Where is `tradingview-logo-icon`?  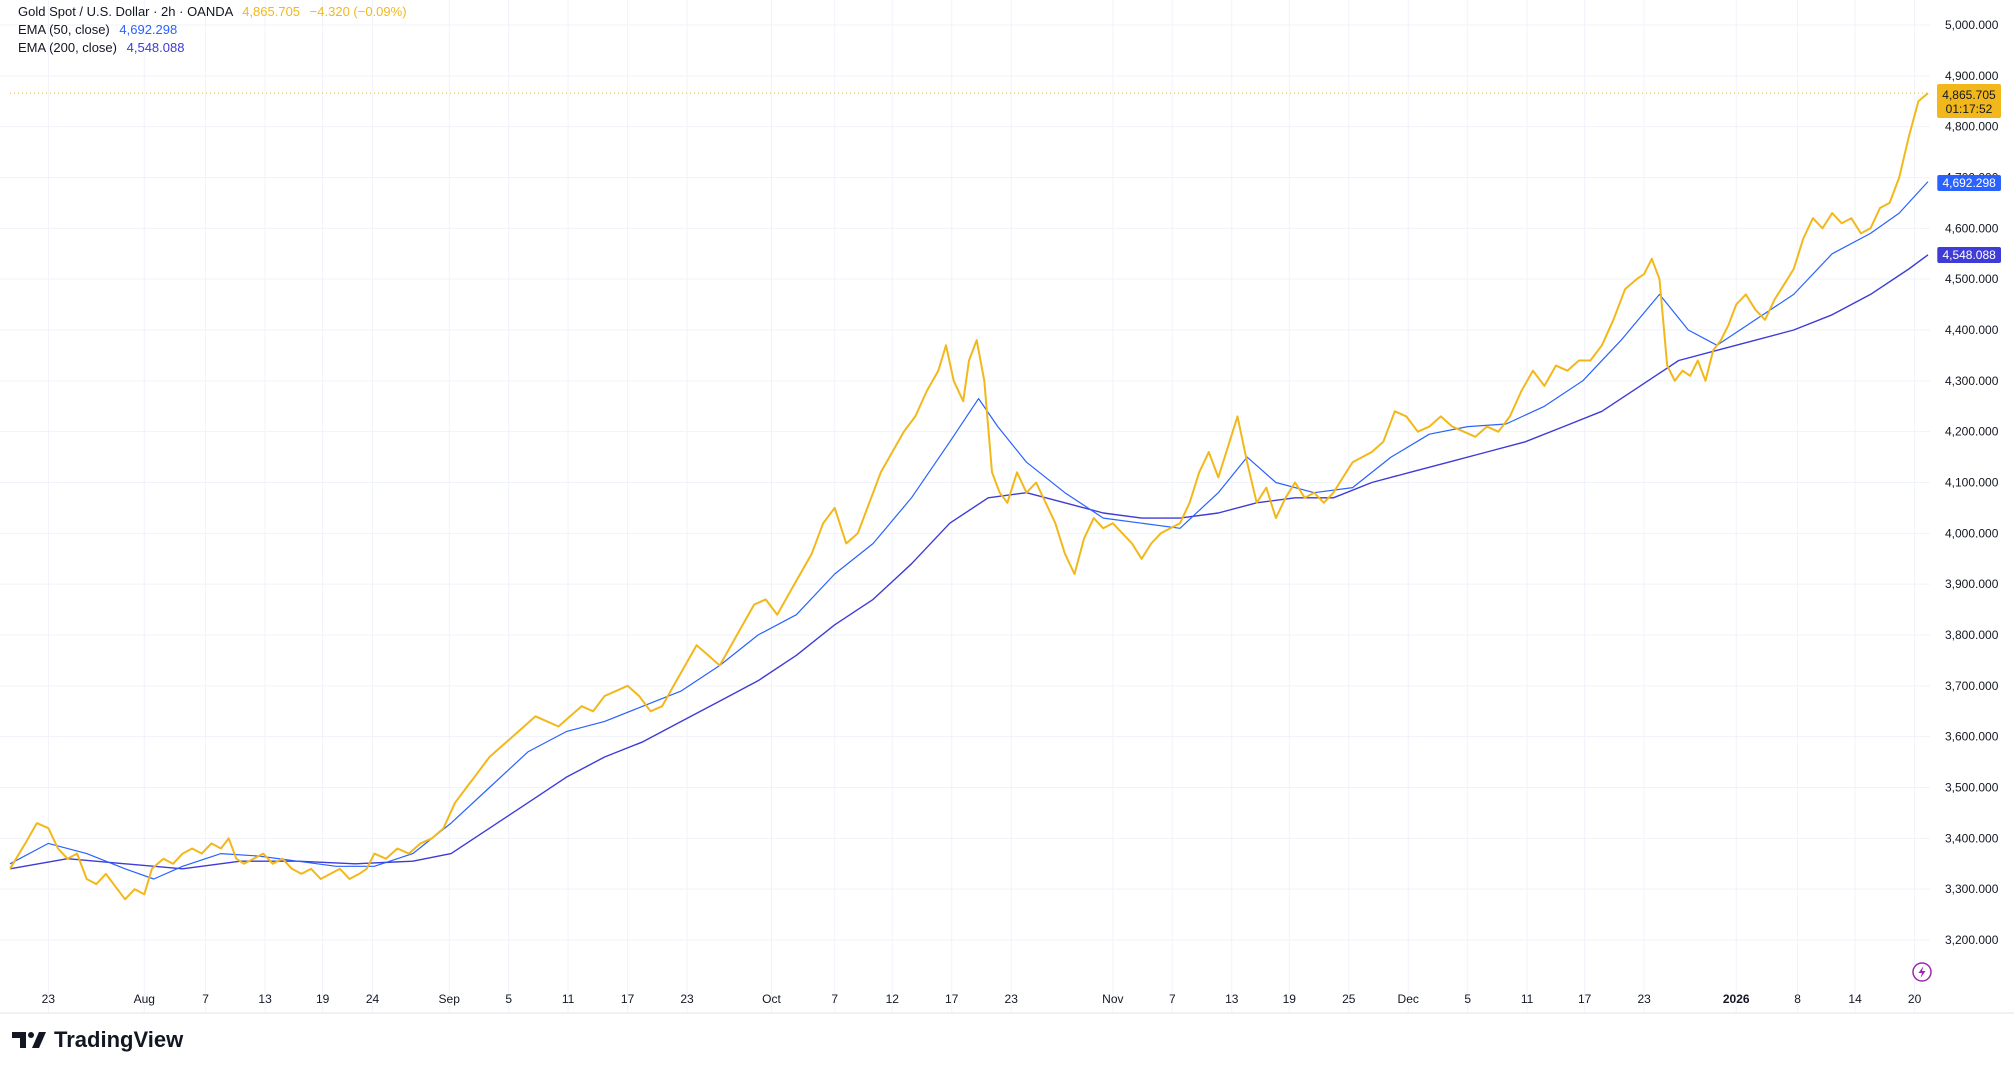 tradingview-logo-icon is located at coordinates (29, 1040).